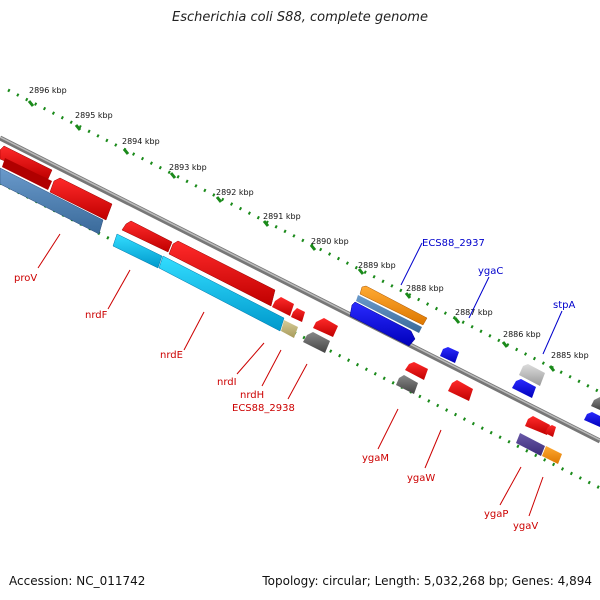 This screenshot has width=600, height=600. What do you see at coordinates (96, 315) in the screenshot?
I see `gene-label-nrdF: nrdF` at bounding box center [96, 315].